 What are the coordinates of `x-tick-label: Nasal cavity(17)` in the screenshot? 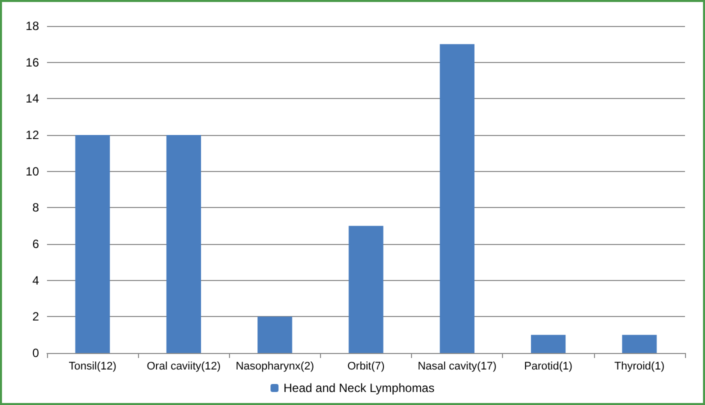 It's located at (457, 366).